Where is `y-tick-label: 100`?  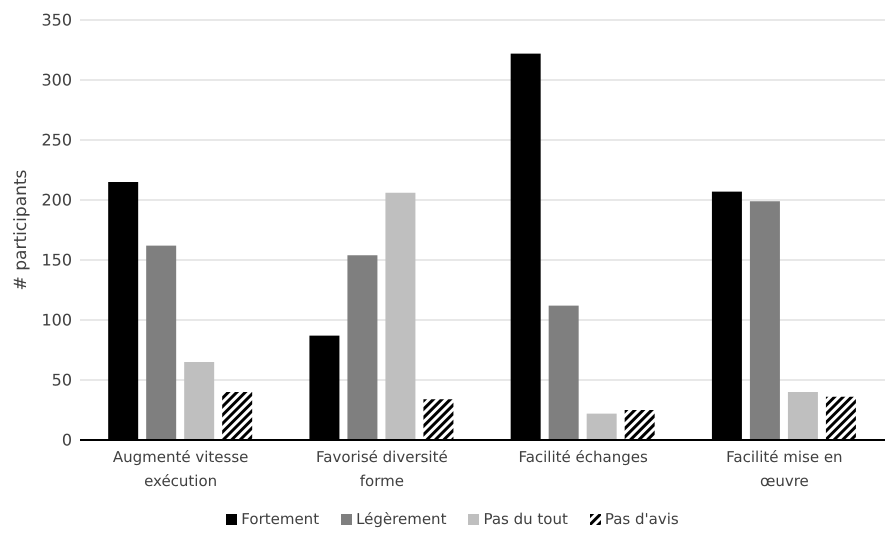 y-tick-label: 100 is located at coordinates (56, 320).